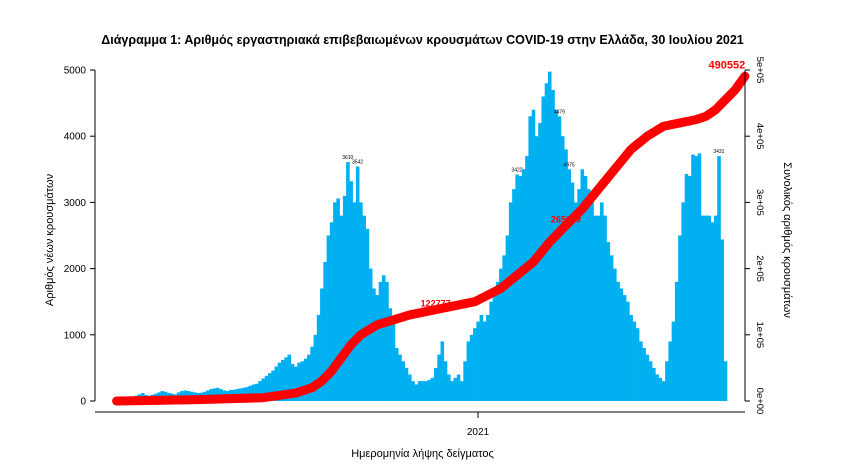  I want to click on bar-label: 4975, so click(569, 165).